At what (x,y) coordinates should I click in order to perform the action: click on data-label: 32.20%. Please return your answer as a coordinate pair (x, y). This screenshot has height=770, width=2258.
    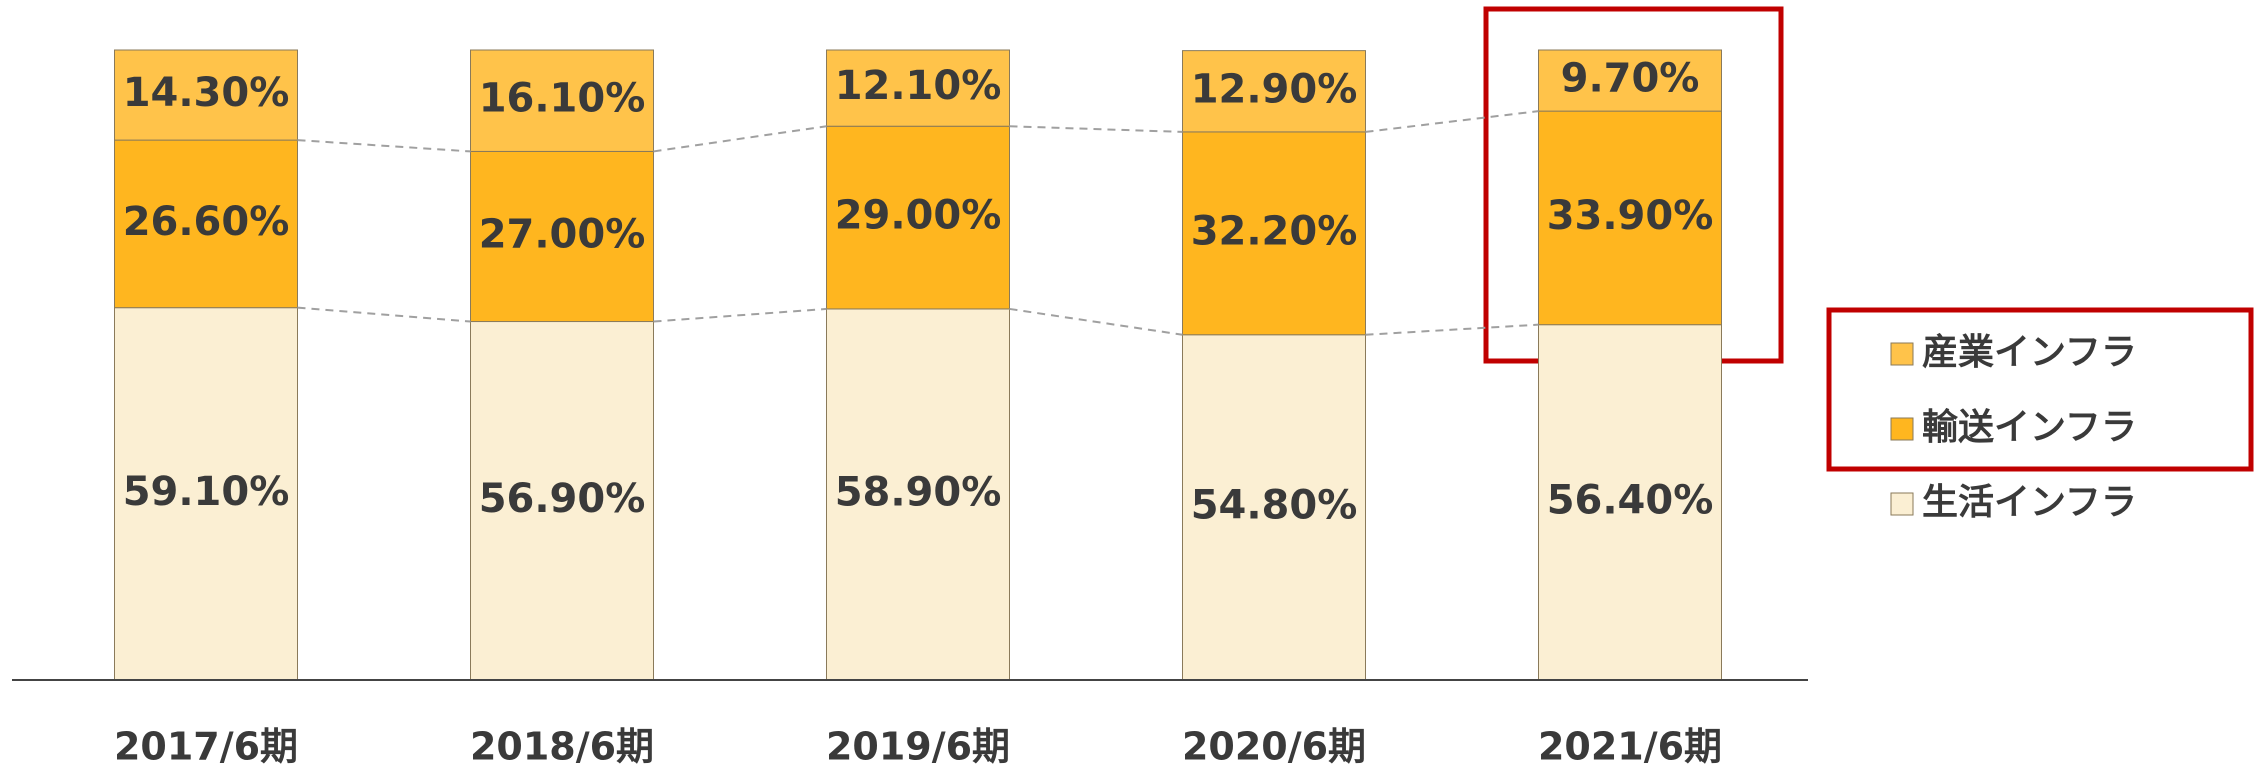
    Looking at the image, I should click on (1274, 231).